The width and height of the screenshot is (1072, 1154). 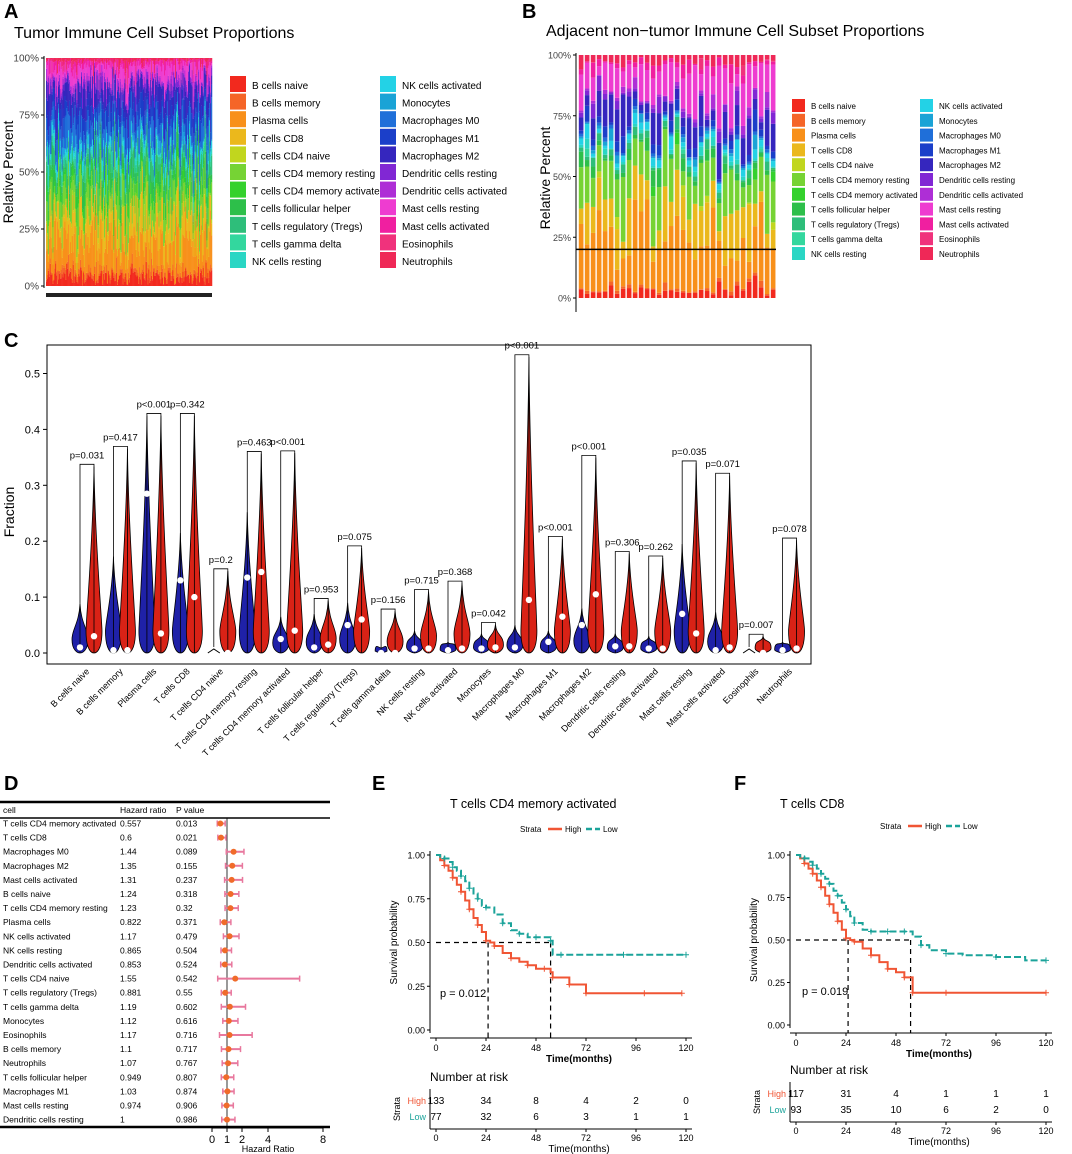 I want to click on bar-segment-eosinophils, so click(x=125, y=66).